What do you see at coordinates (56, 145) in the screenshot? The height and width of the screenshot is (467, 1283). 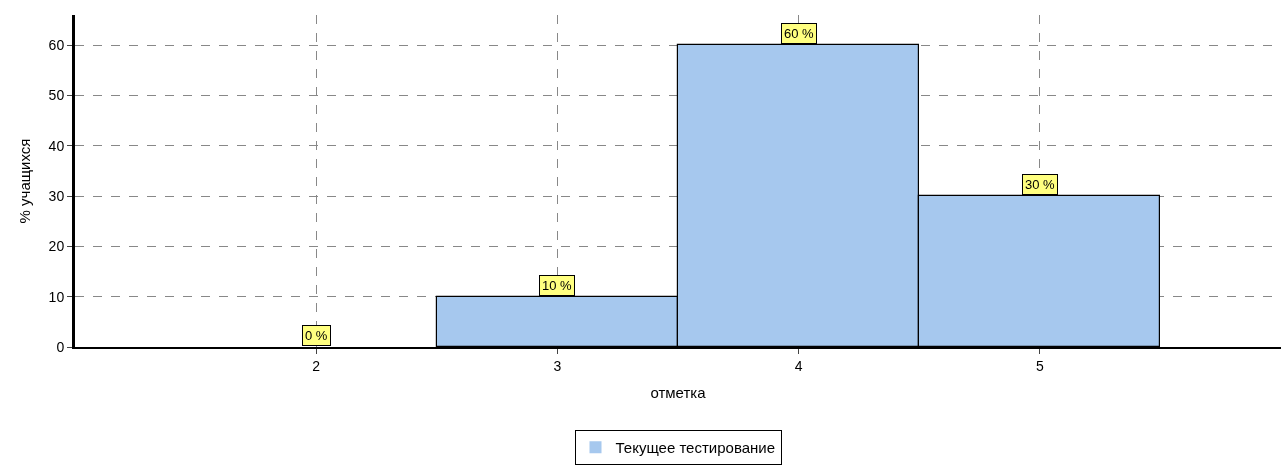 I see `y-tick-label: 40` at bounding box center [56, 145].